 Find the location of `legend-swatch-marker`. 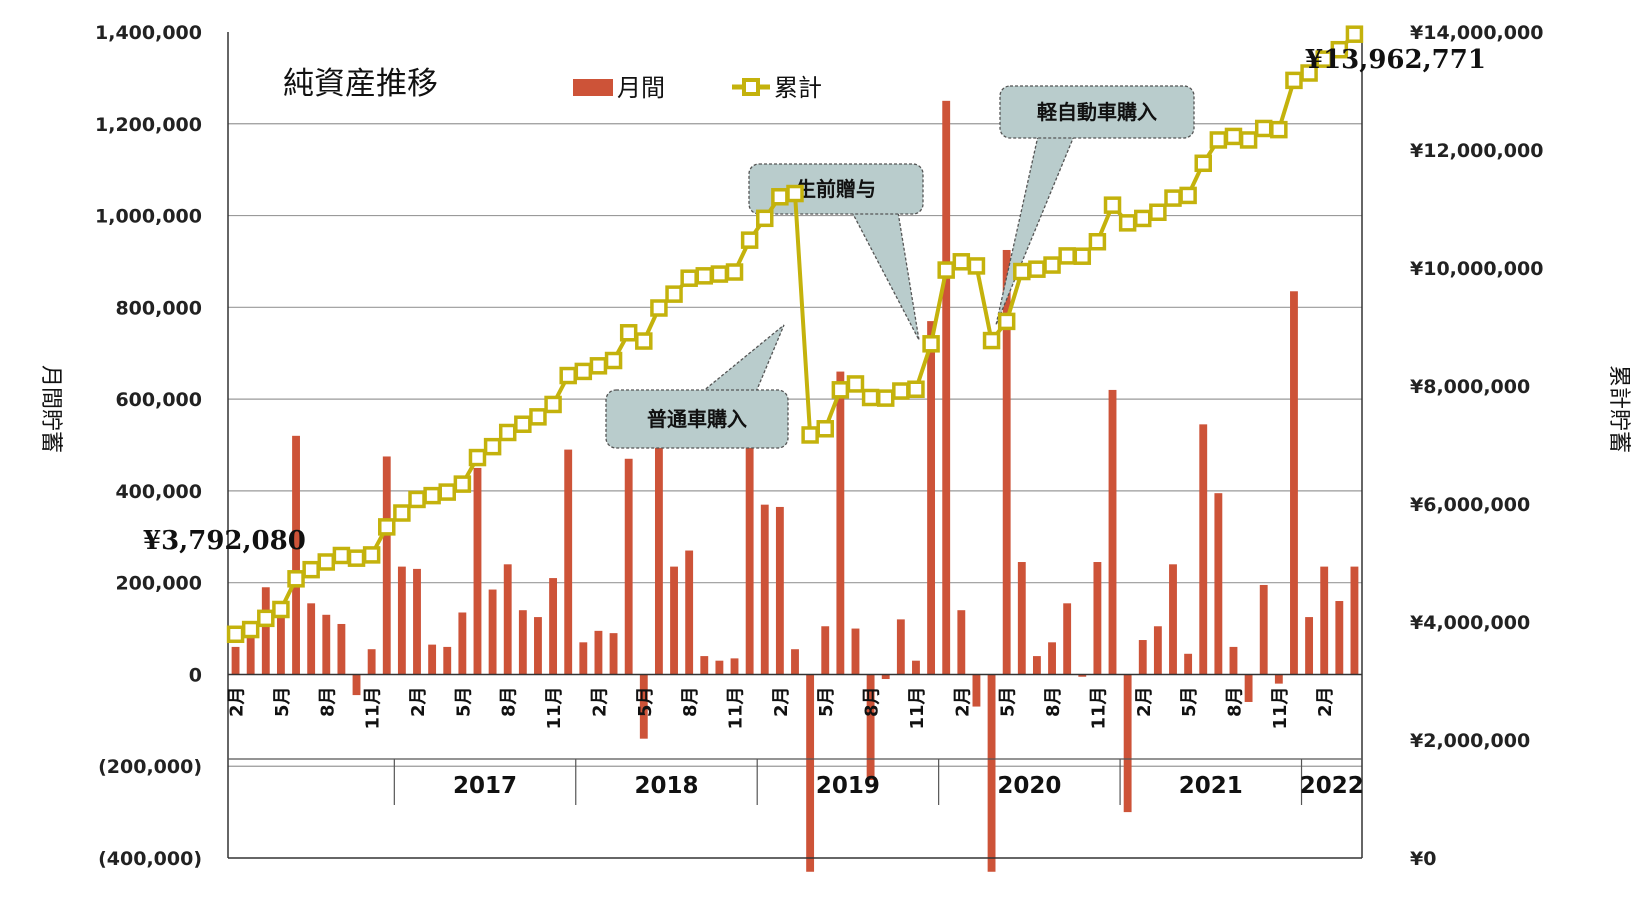

legend-swatch-marker is located at coordinates (751, 87).